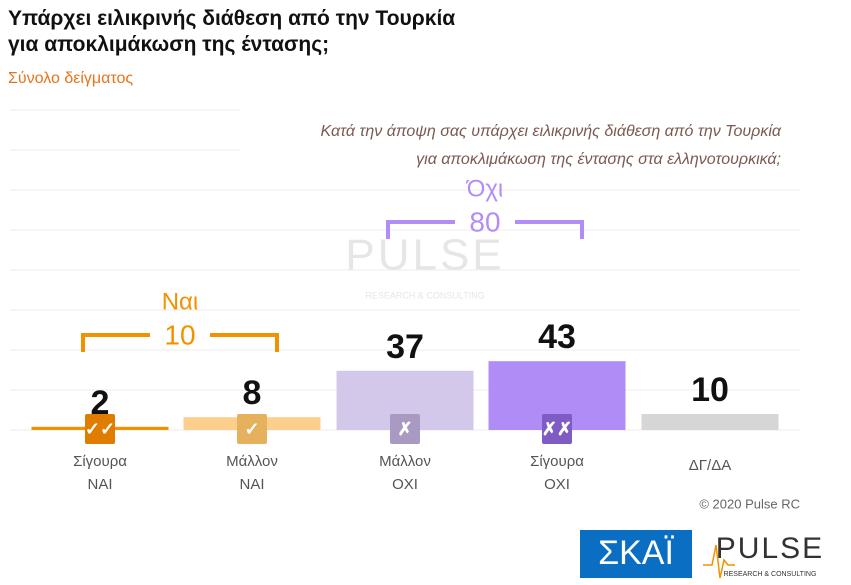 The width and height of the screenshot is (851, 585). I want to click on value-label: 2, so click(100, 403).